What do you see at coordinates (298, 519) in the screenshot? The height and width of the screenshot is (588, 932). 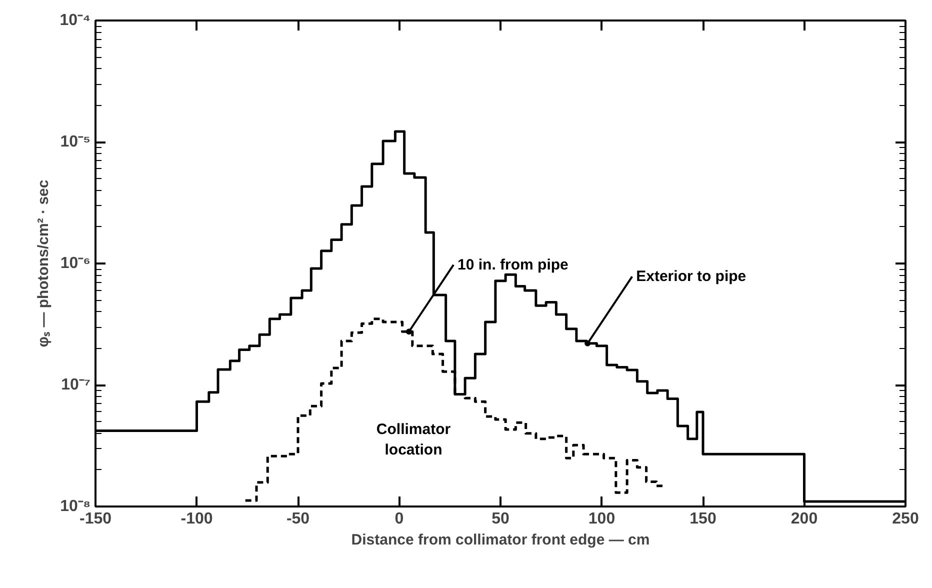 I see `x-tick-label: -50` at bounding box center [298, 519].